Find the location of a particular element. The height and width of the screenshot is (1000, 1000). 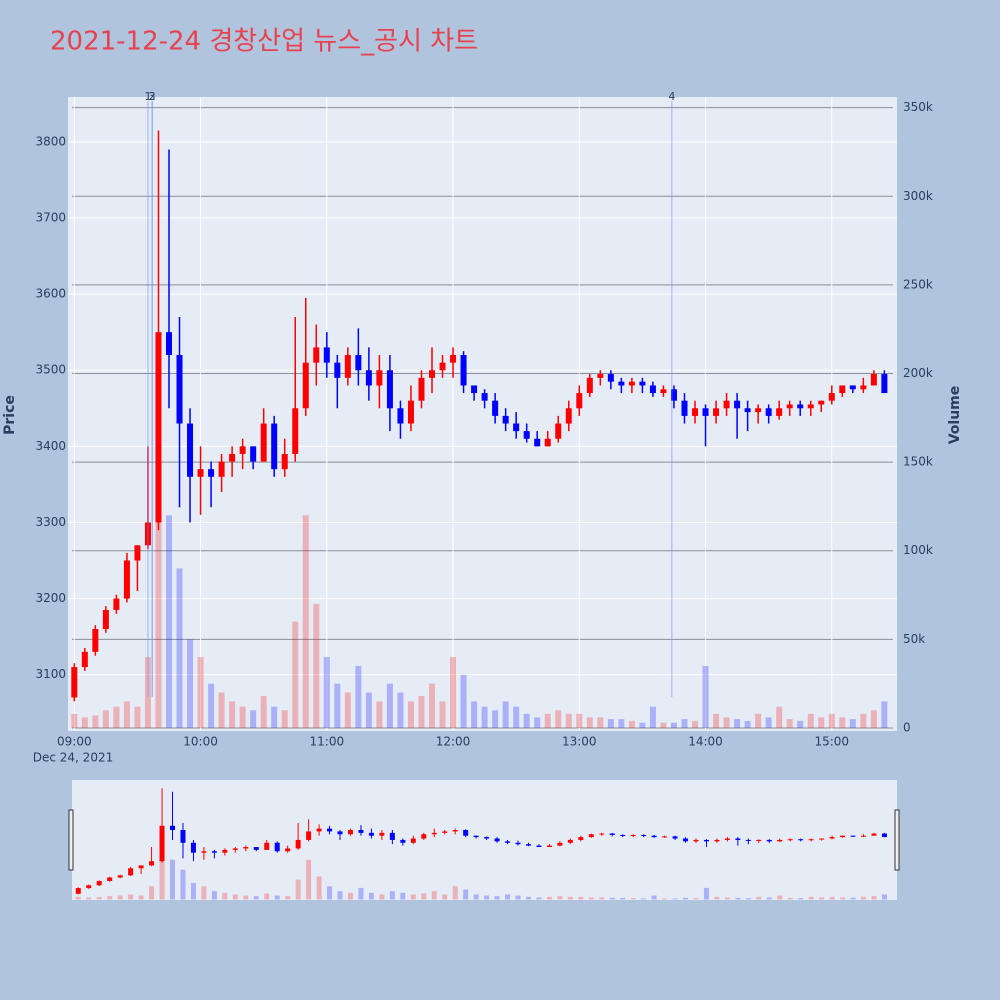

x-date-label: Dec 24, 2021 is located at coordinates (73, 758).